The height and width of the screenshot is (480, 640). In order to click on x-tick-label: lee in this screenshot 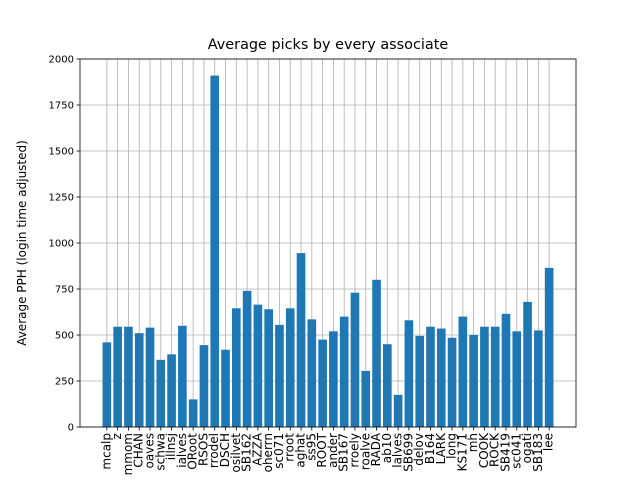, I will do `click(549, 442)`.